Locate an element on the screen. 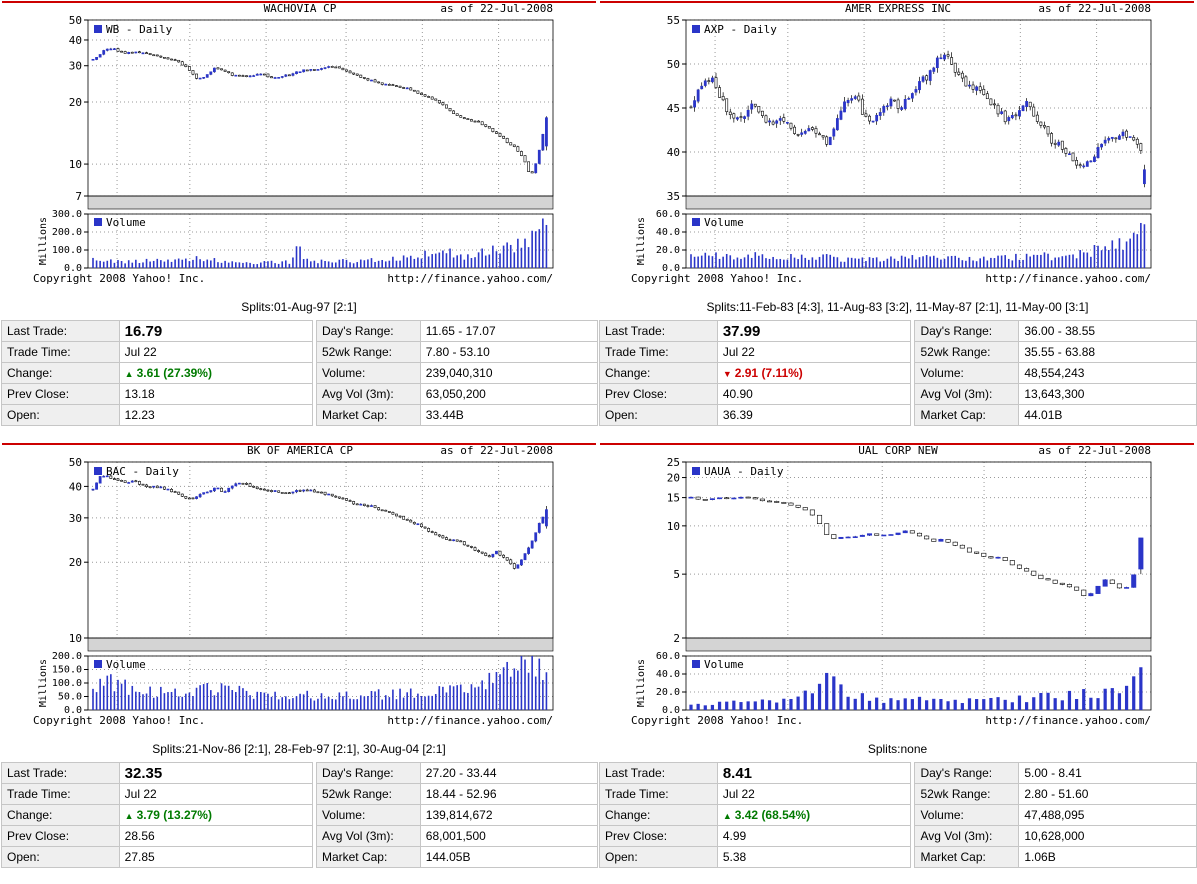 This screenshot has width=1197, height=884. change-row: Change: ▼ 2.91 (7.11%) is located at coordinates (755, 373).